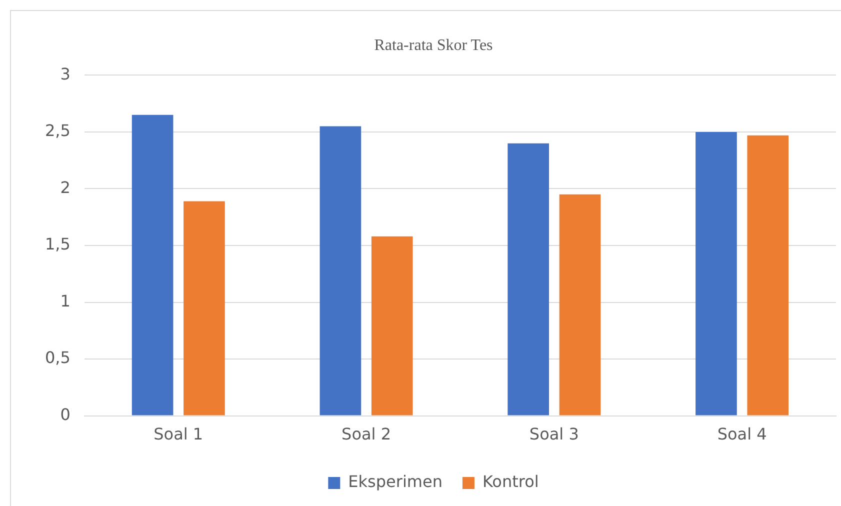  Describe the element at coordinates (433, 45) in the screenshot. I see `chart-title: Rata-rata Skor Tes` at that location.